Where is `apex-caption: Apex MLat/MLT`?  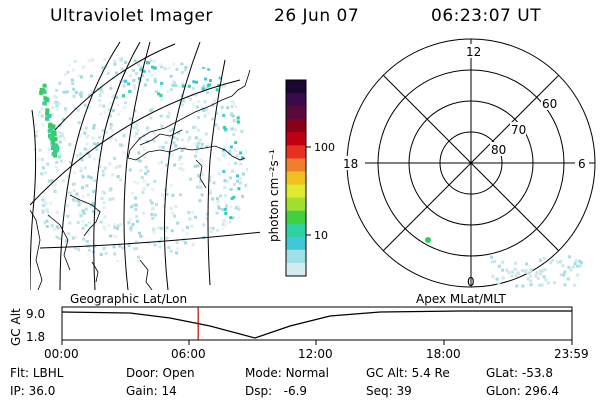 apex-caption: Apex MLat/MLT is located at coordinates (461, 299).